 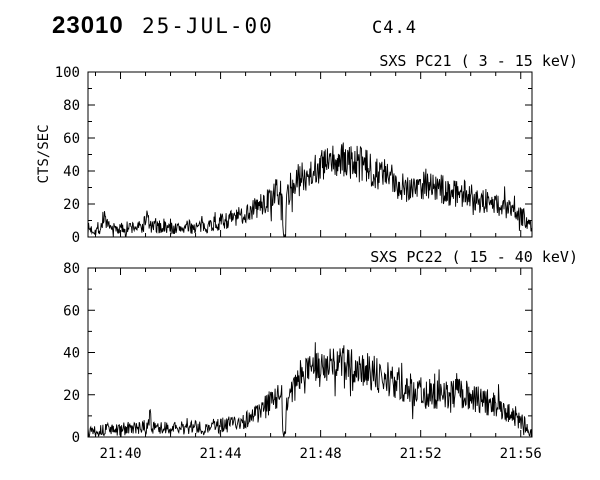 I want to click on x-tick-label: 21:56, so click(x=521, y=454).